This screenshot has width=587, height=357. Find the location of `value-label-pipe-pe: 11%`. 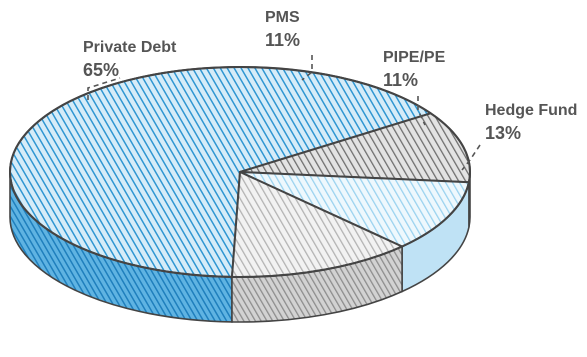

value-label-pipe-pe: 11% is located at coordinates (400, 80).